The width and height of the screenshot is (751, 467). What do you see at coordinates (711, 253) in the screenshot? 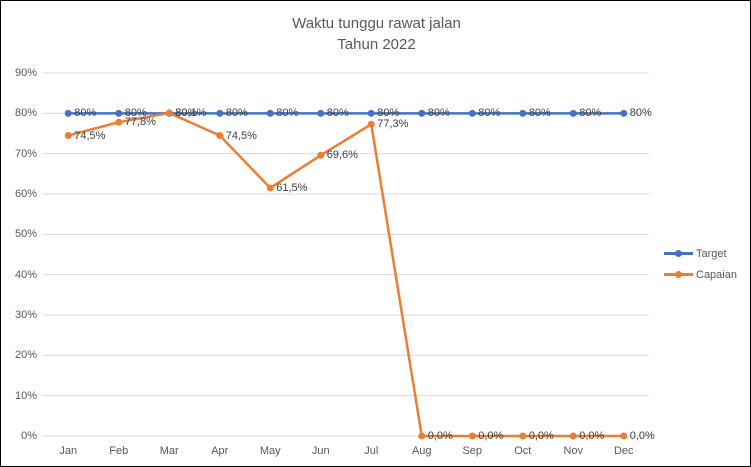
I see `legend-label-target: Target` at bounding box center [711, 253].